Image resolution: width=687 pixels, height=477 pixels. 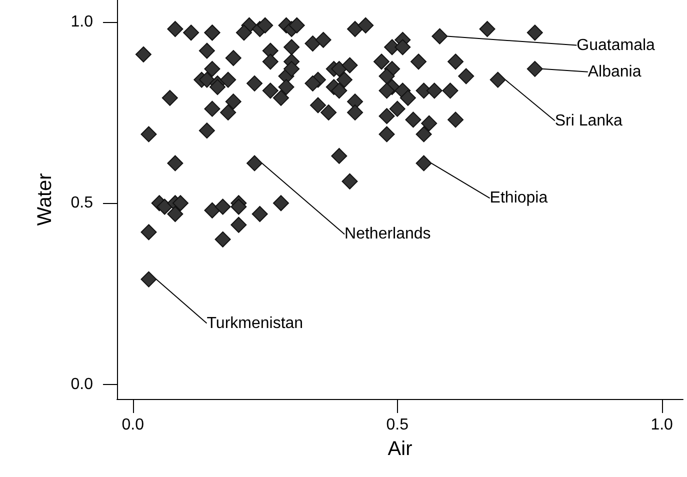 What do you see at coordinates (616, 45) in the screenshot?
I see `annotation: Guatamala` at bounding box center [616, 45].